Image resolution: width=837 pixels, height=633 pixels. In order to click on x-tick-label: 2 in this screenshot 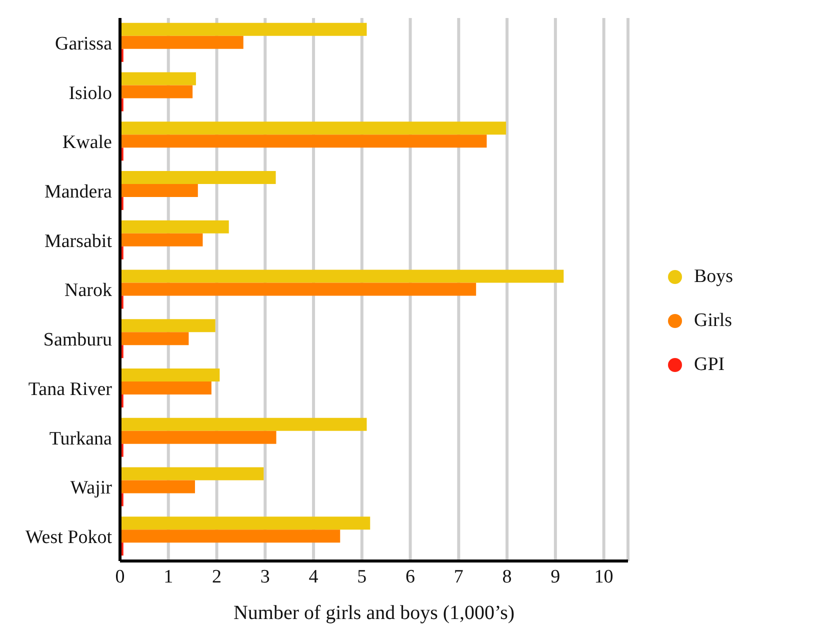, I will do `click(217, 577)`.